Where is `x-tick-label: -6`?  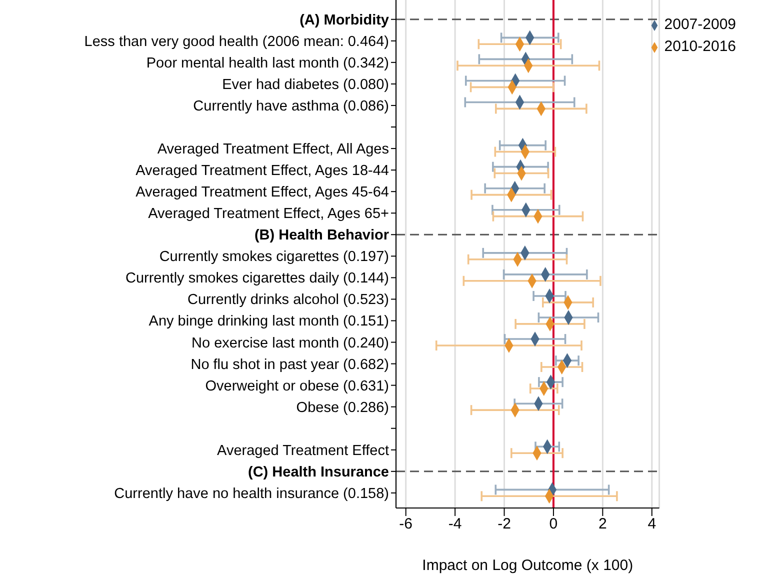
x-tick-label: -6 is located at coordinates (406, 524).